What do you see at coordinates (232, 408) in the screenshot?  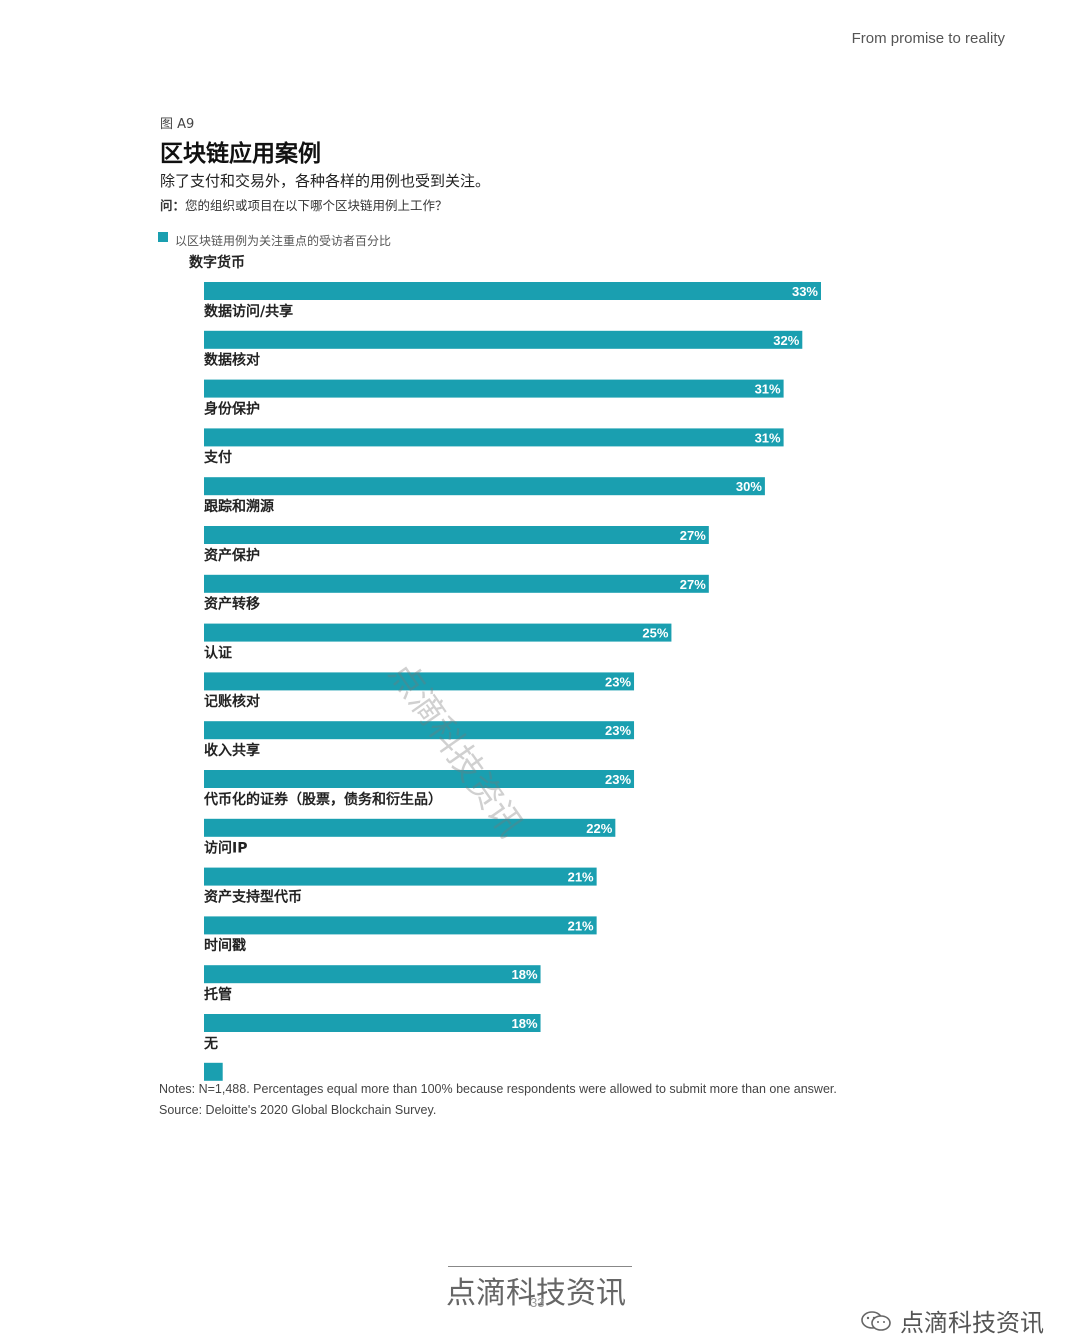 I see `category-label: 身份保护` at bounding box center [232, 408].